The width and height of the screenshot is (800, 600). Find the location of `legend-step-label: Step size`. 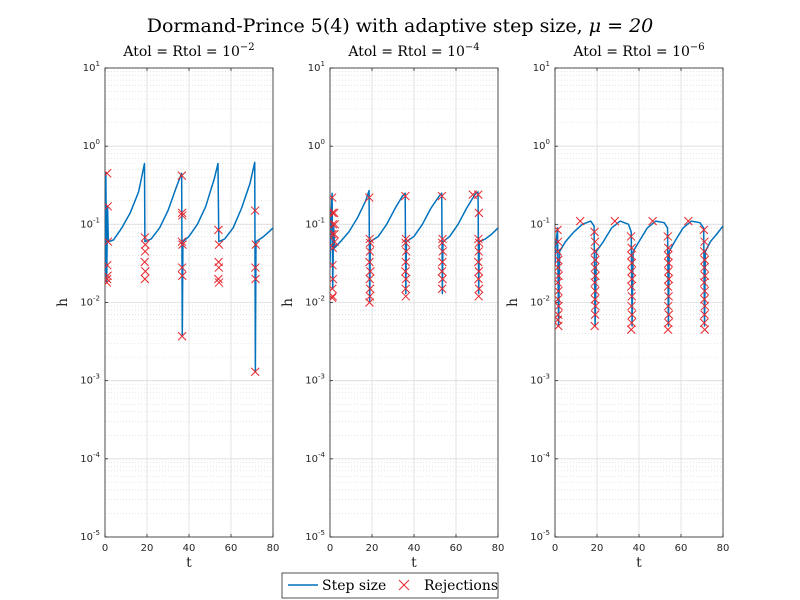

legend-step-label: Step size is located at coordinates (354, 586).